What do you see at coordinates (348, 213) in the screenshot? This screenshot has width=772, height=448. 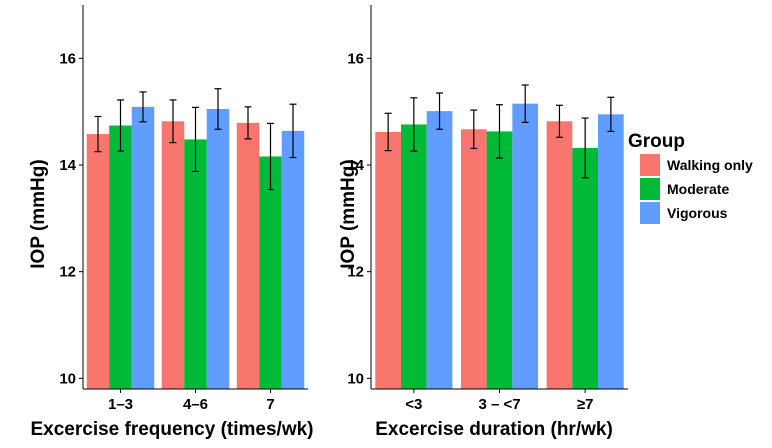 I see `duration-y-axis-title: IOP (mmHg)` at bounding box center [348, 213].